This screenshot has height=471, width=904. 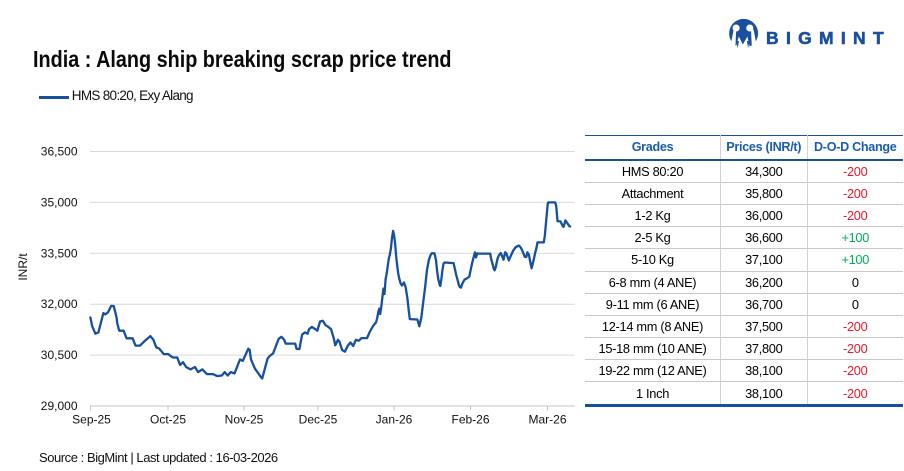 I want to click on svg-text: 35,000, so click(x=59, y=202).